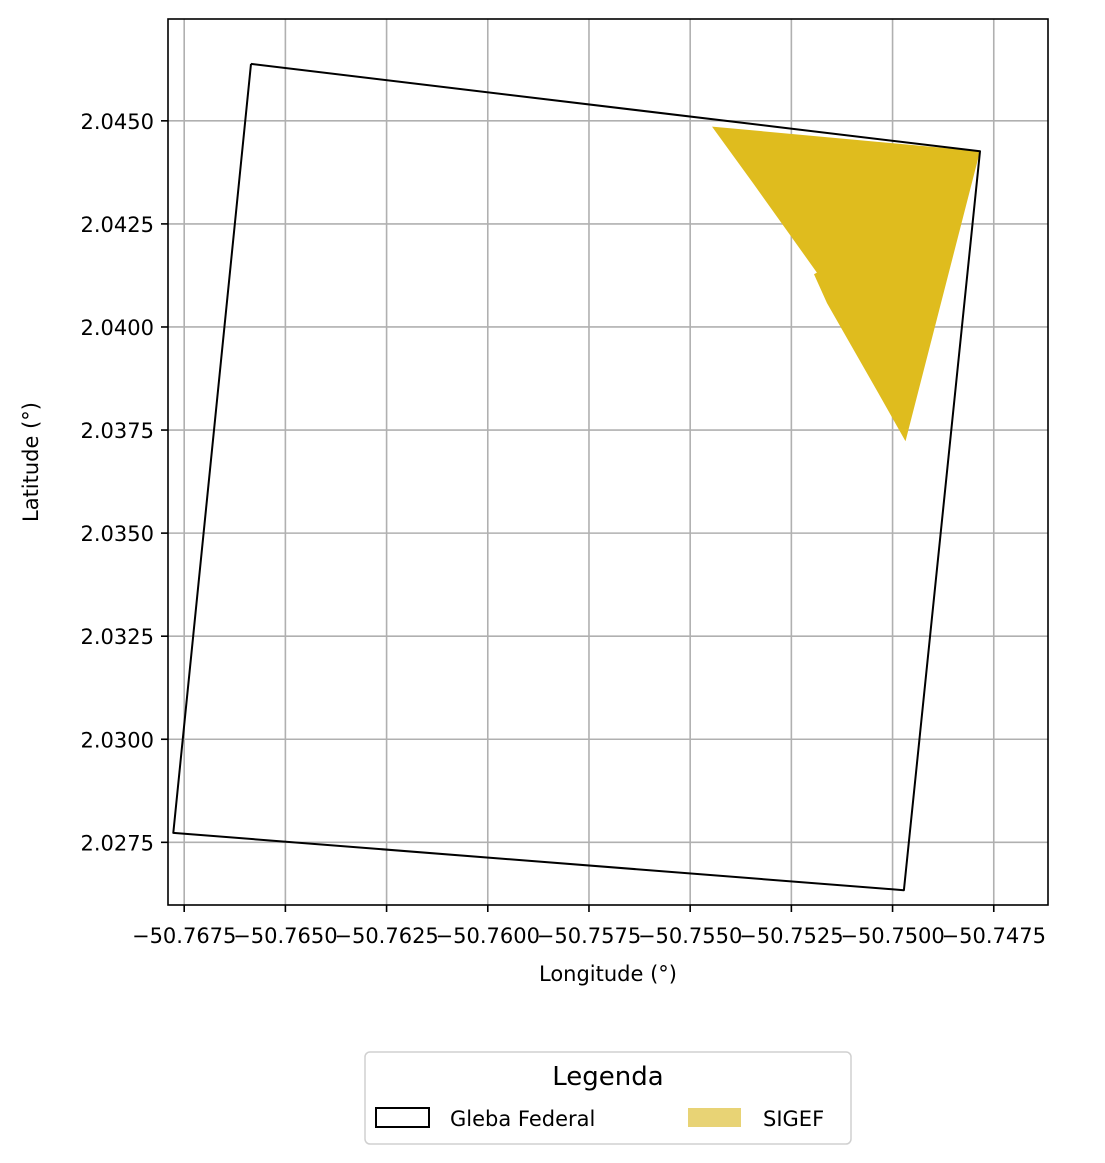  What do you see at coordinates (846, 284) in the screenshot?
I see `polygon-sigef` at bounding box center [846, 284].